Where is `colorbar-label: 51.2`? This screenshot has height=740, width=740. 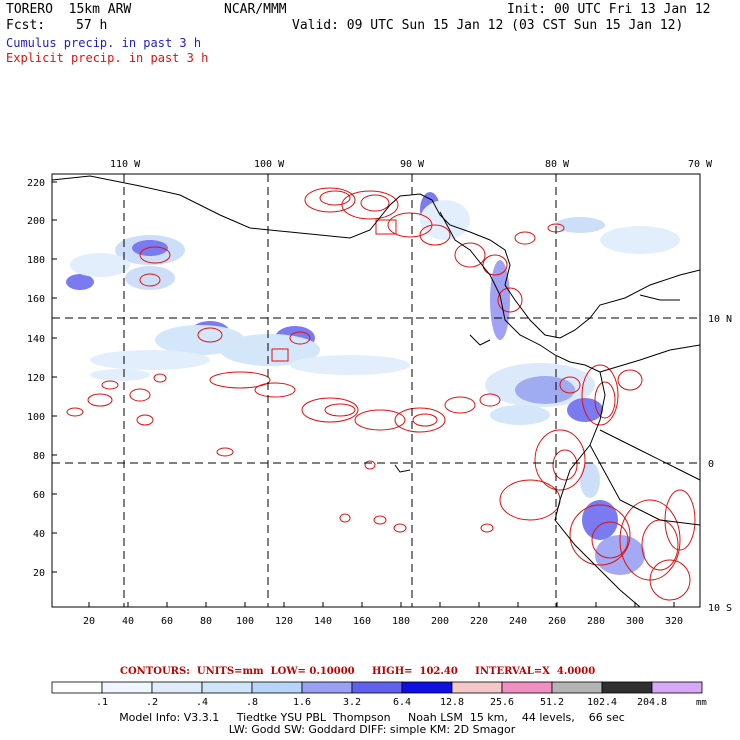 colorbar-label: 51.2 is located at coordinates (552, 702).